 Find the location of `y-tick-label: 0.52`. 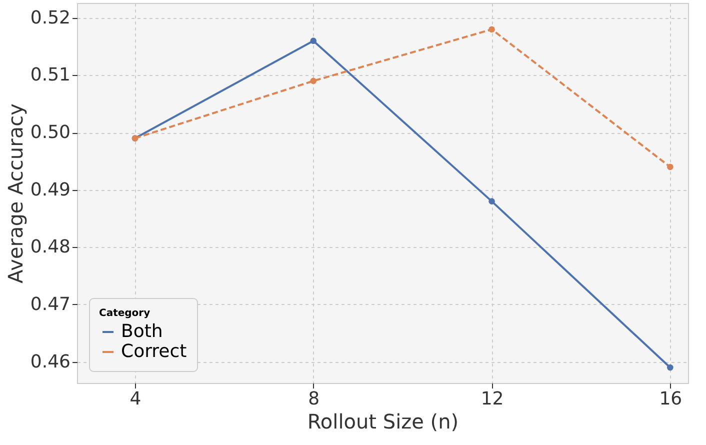

y-tick-label: 0.52 is located at coordinates (50, 17).